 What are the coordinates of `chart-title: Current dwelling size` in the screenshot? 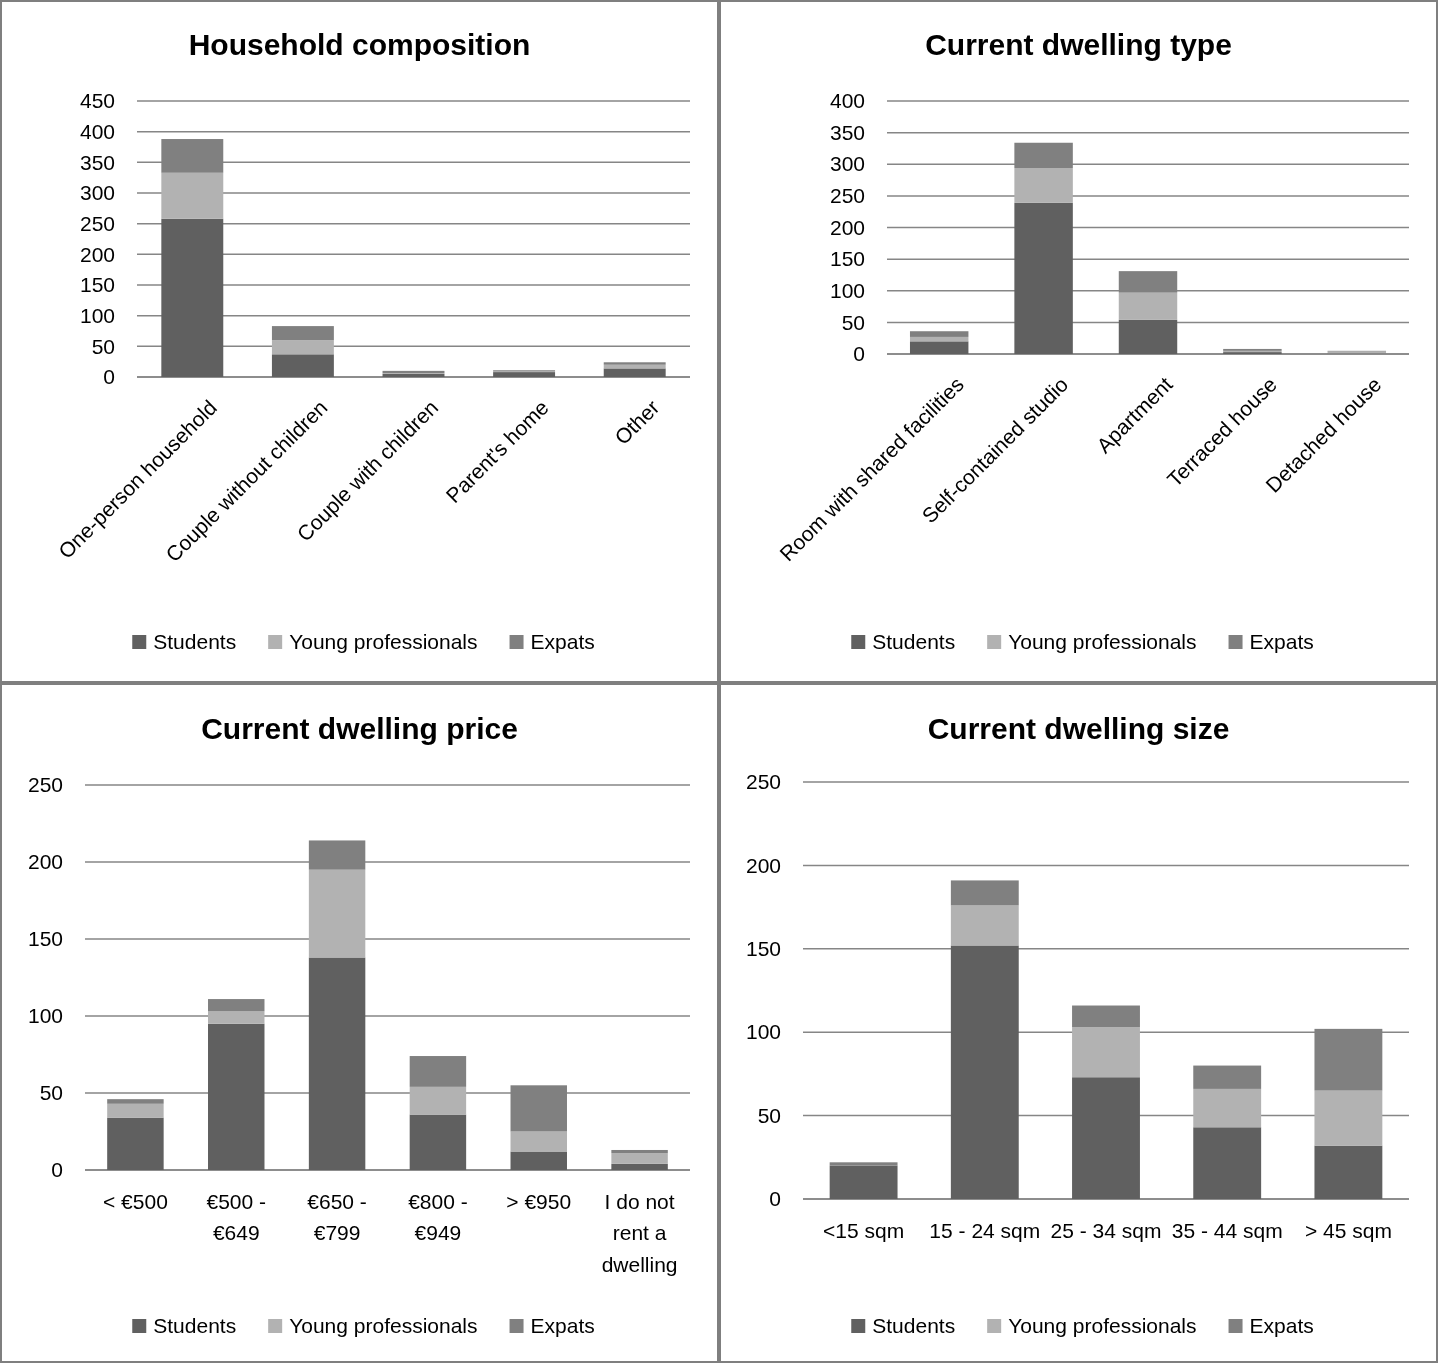 It's located at (1078, 728).